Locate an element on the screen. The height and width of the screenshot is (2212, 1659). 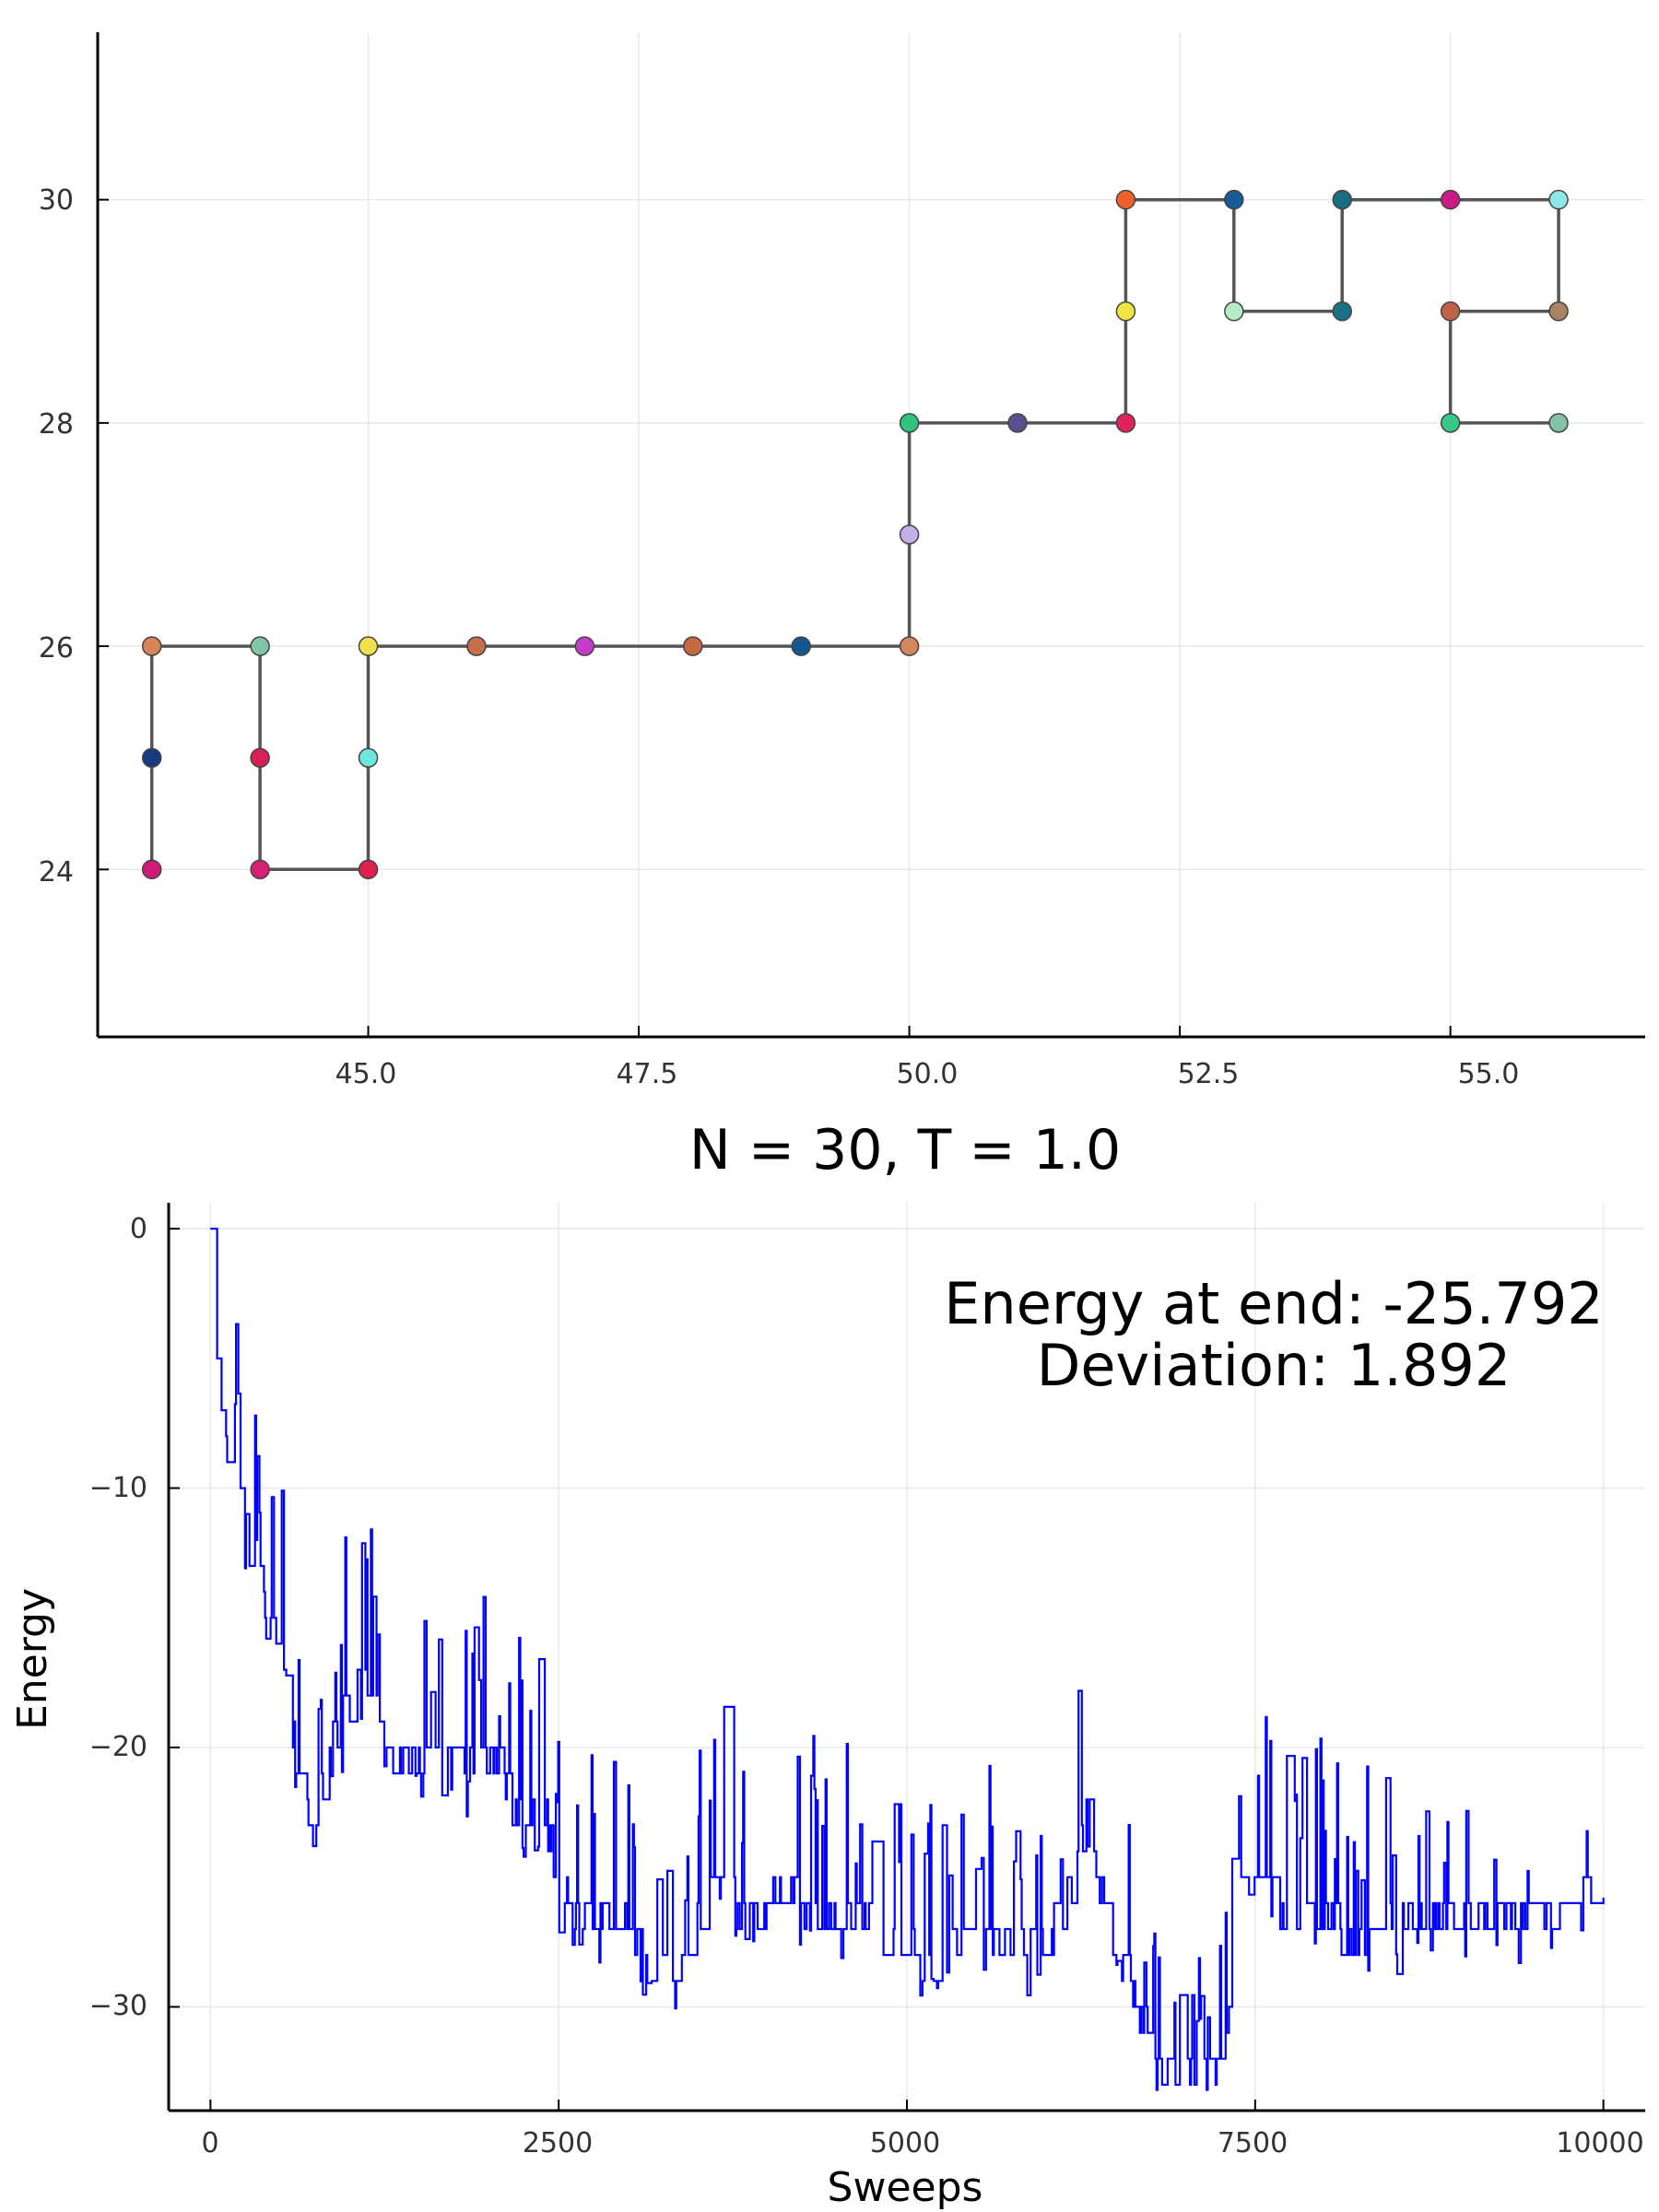
bottom-ytick-label: 0 is located at coordinates (138, 1229).